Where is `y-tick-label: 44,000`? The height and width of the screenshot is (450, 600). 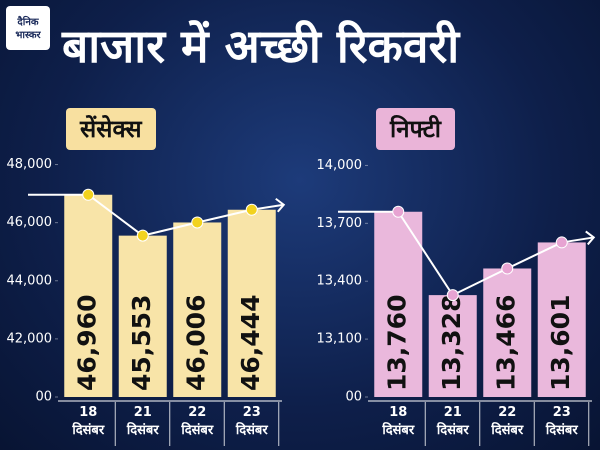
y-tick-label: 44,000 is located at coordinates (30, 280).